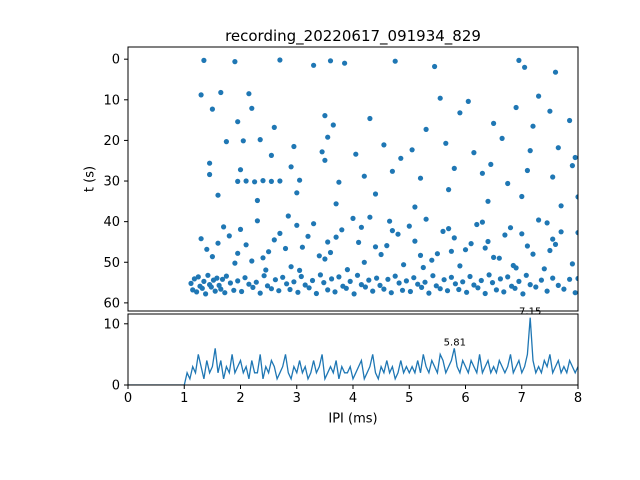 The image size is (640, 480). I want to click on x-tick-label: 2, so click(240, 398).